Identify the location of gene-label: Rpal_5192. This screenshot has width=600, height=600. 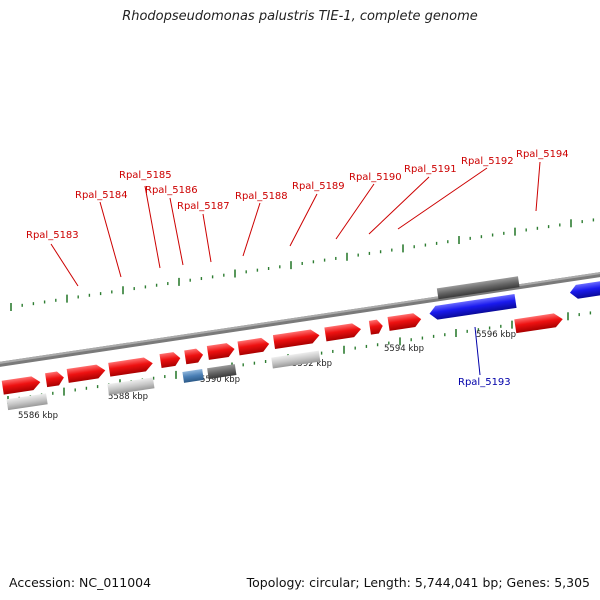
(487, 161).